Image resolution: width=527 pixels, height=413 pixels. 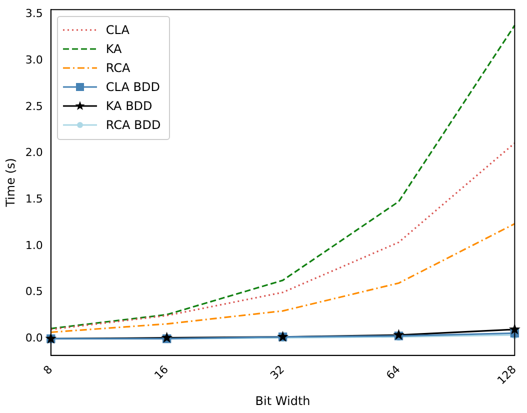 What do you see at coordinates (34, 153) in the screenshot?
I see `y-tick-label: 2.0` at bounding box center [34, 153].